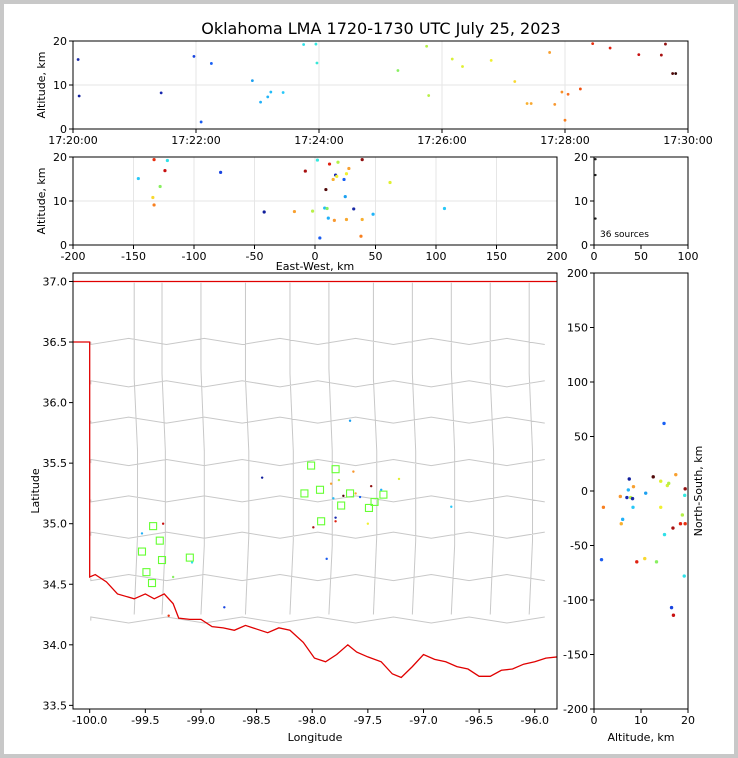 Image resolution: width=738 pixels, height=758 pixels. I want to click on y-axis-label: North-South, km, so click(698, 491).